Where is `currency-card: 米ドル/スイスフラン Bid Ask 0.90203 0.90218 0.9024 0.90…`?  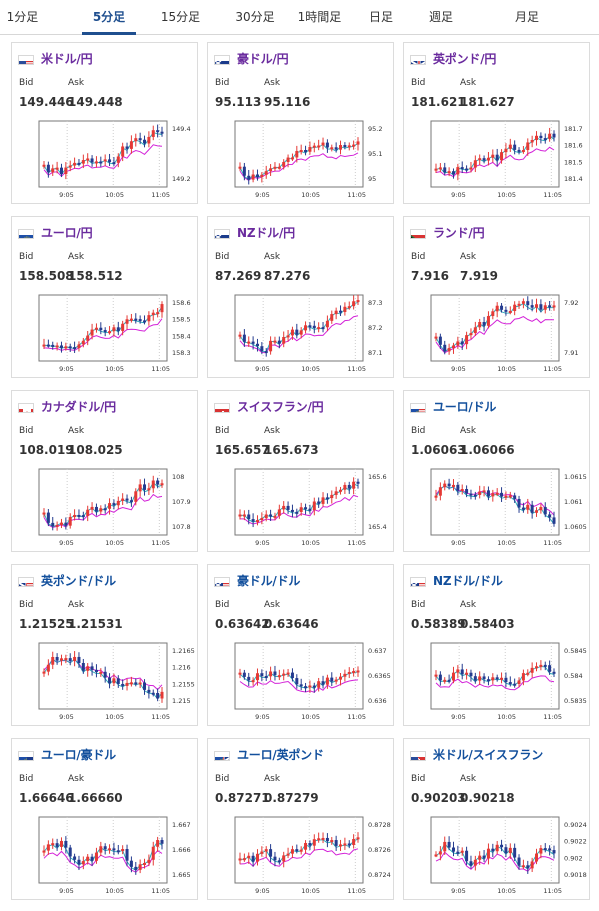
currency-card: 米ドル/スイスフラン Bid Ask 0.90203 0.90218 0.9024 0.90… is located at coordinates (496, 819).